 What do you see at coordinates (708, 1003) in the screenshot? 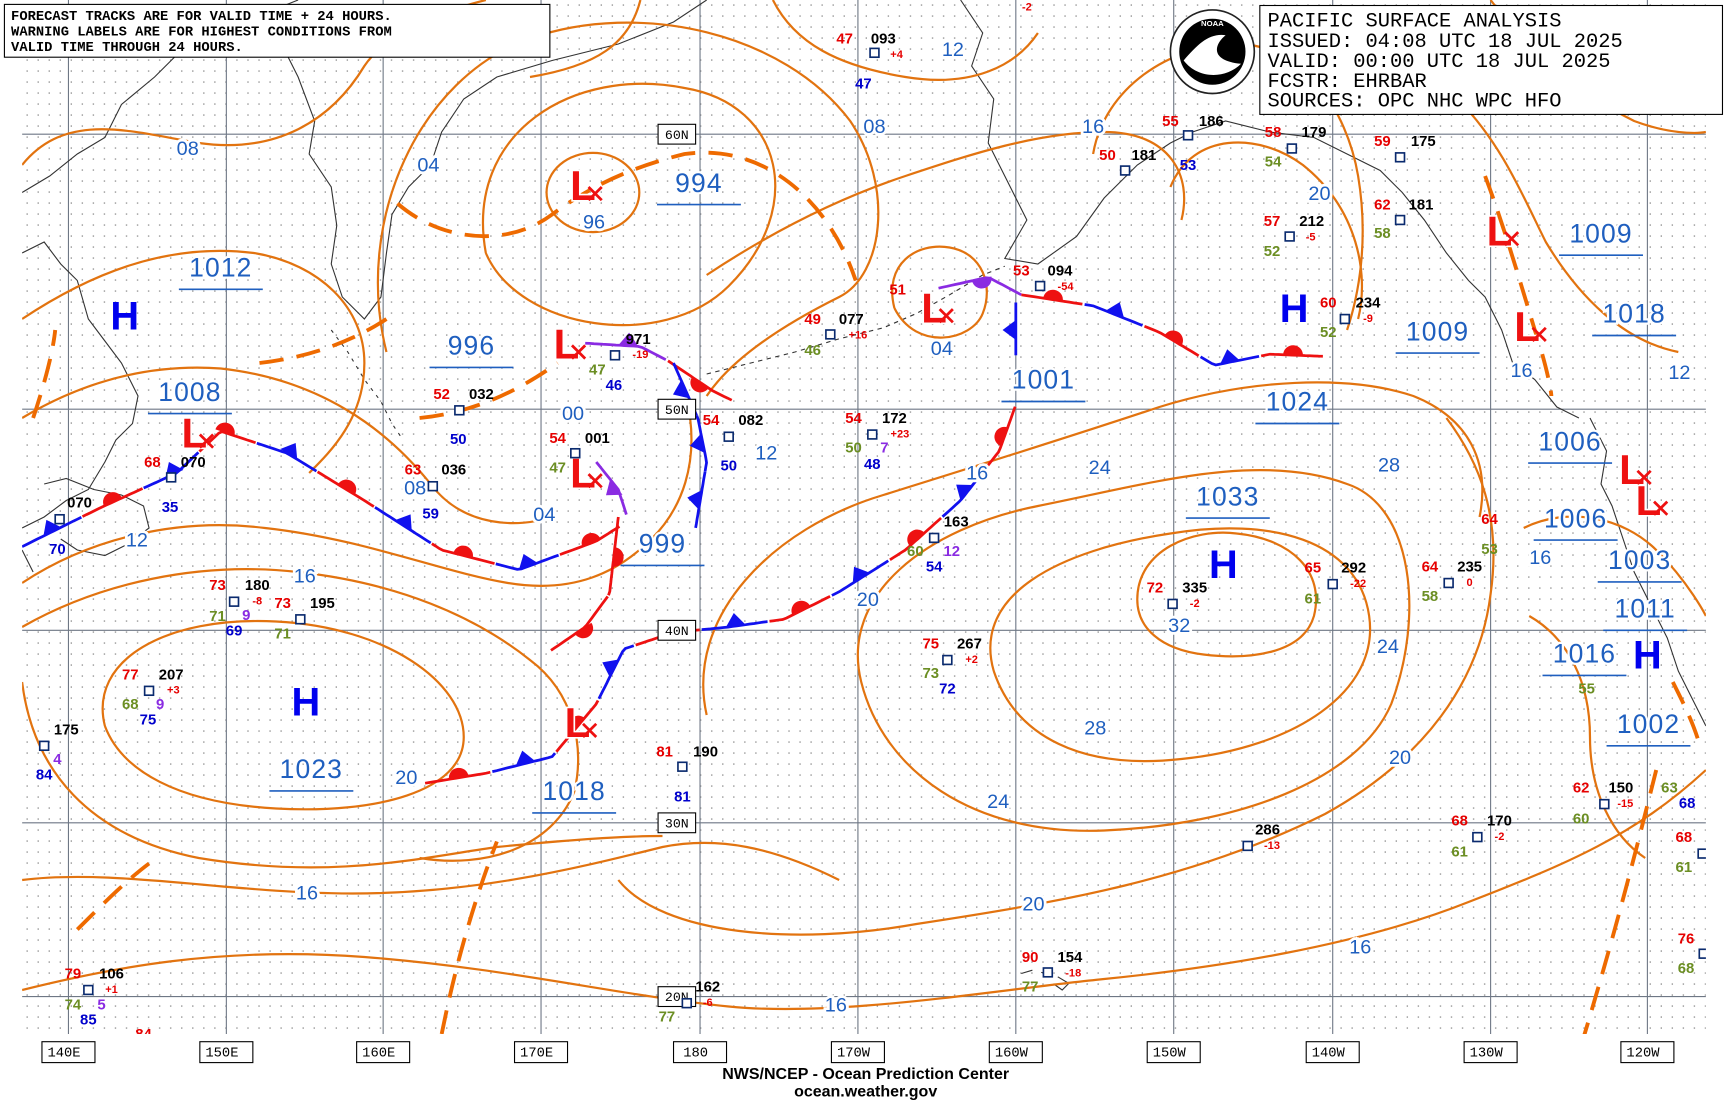
I see `station-value: -6` at bounding box center [708, 1003].